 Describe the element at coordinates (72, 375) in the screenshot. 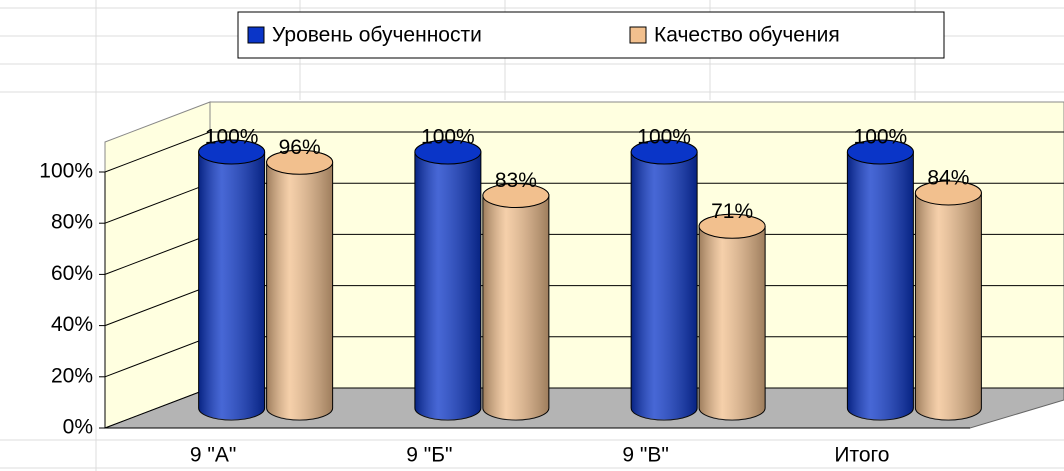

I see `y-tick-label: 20%` at that location.